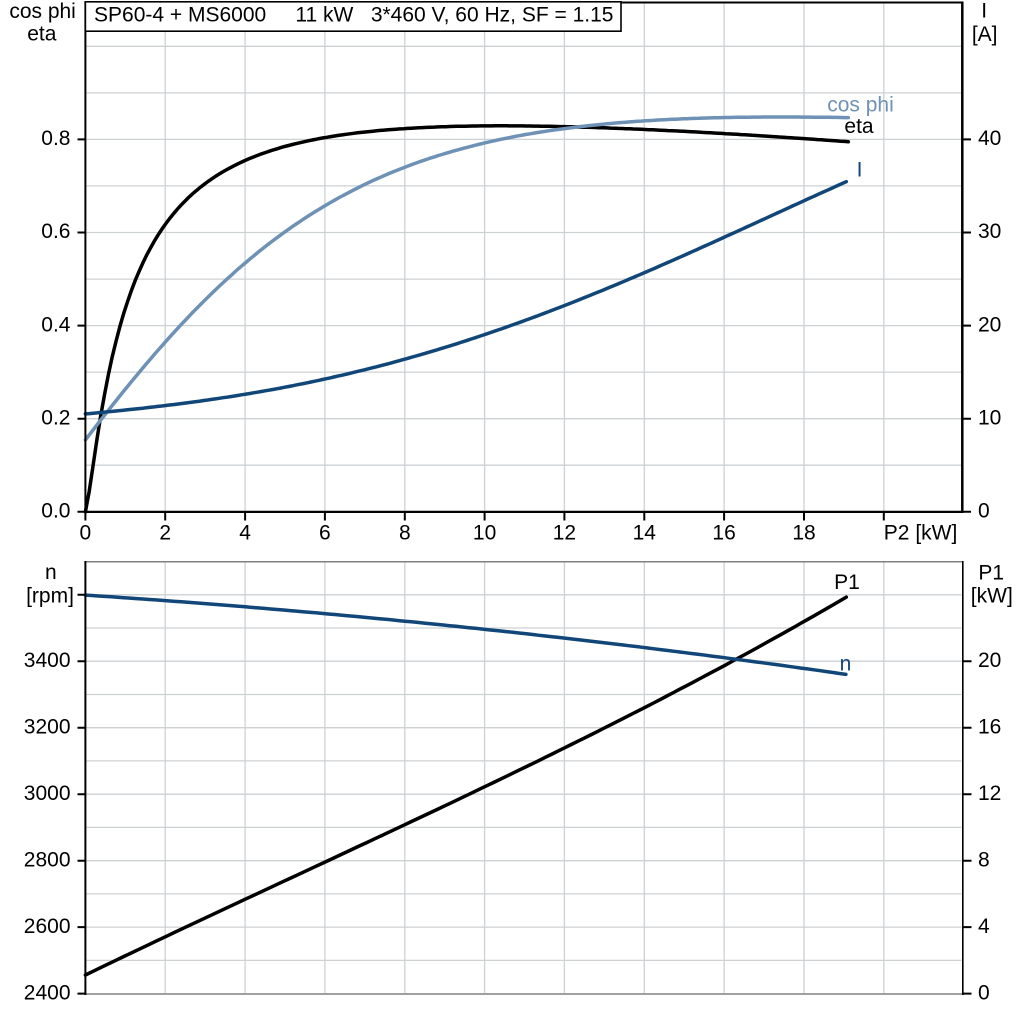  I want to click on svg-text: 2600, so click(47, 926).